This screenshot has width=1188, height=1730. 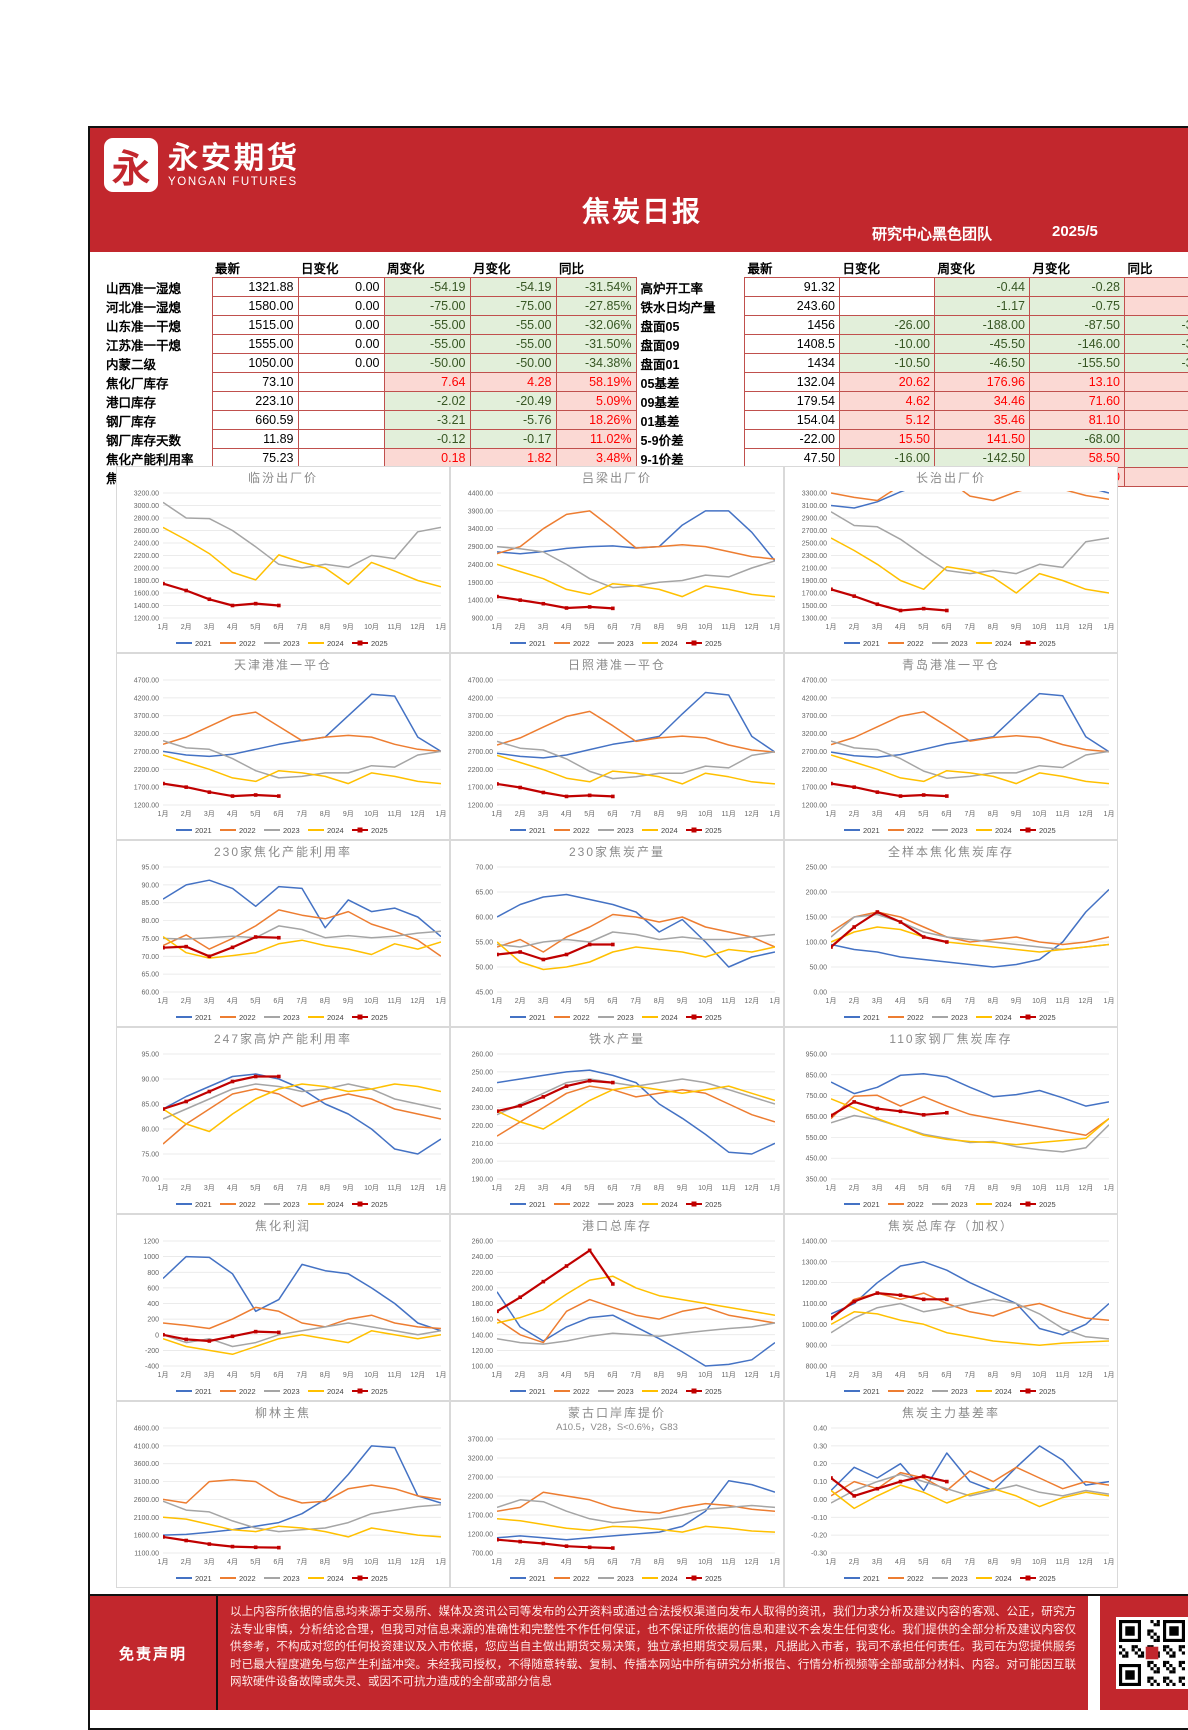 What do you see at coordinates (1156, 382) in the screenshot?
I see `cell-value: 185` at bounding box center [1156, 382].